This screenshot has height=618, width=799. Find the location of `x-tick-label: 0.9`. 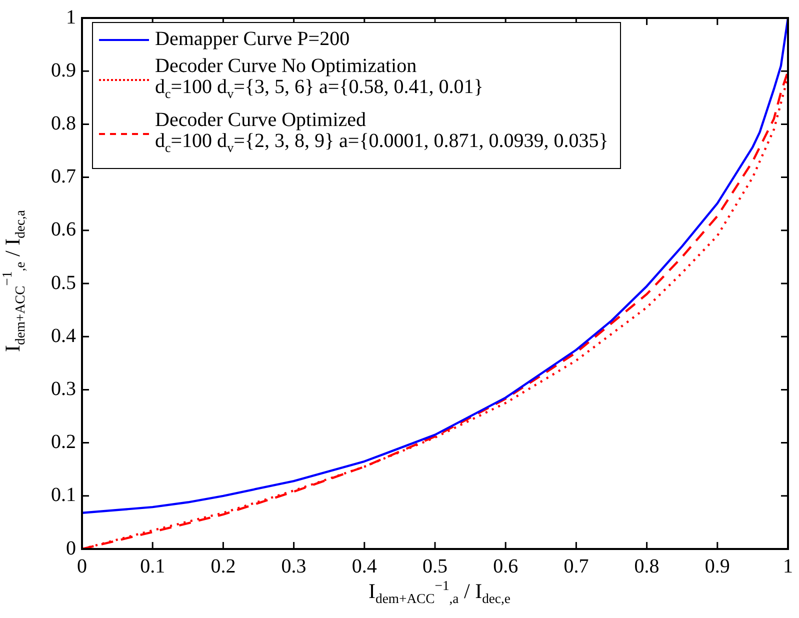

x-tick-label: 0.9 is located at coordinates (717, 566).